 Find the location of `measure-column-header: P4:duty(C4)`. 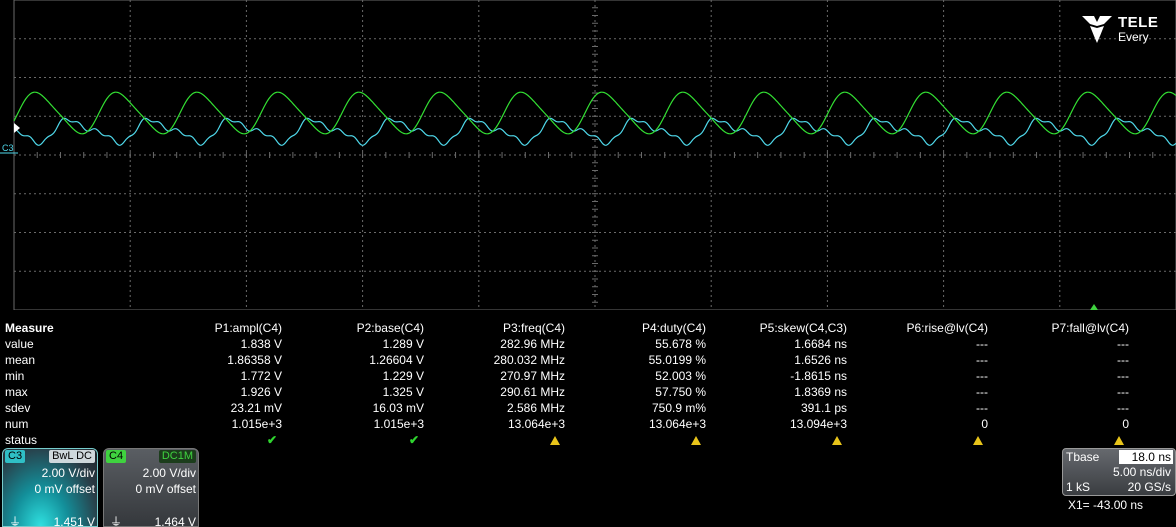

measure-column-header: P4:duty(C4) is located at coordinates (673, 328).